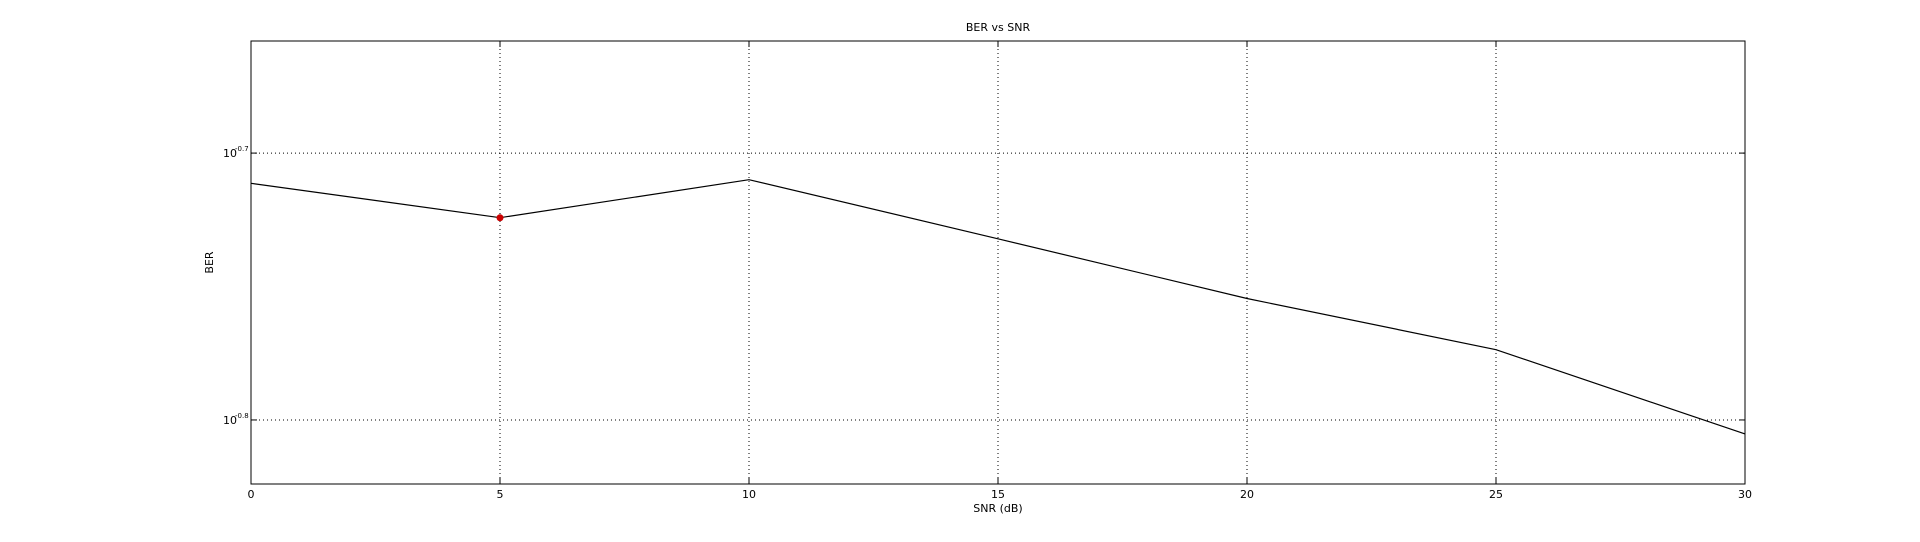 Image resolution: width=1920 pixels, height=542 pixels. I want to click on x-tick-label: 30, so click(1745, 494).